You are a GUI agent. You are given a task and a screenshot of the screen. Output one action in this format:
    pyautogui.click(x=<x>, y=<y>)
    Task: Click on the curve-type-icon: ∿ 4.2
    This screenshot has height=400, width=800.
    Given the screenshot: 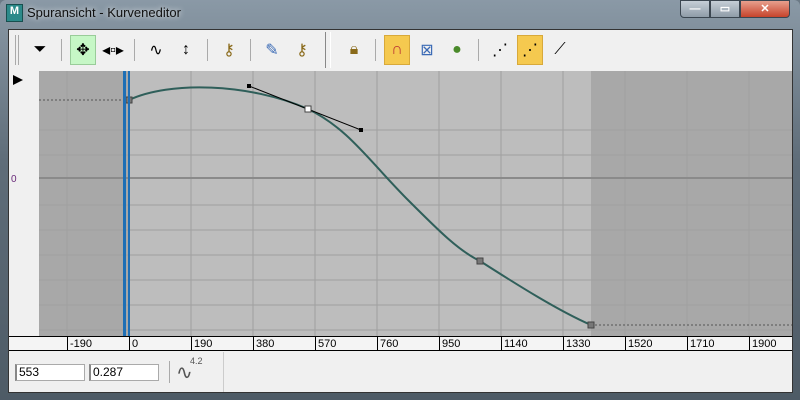 What is the action you would take?
    pyautogui.click(x=189, y=369)
    